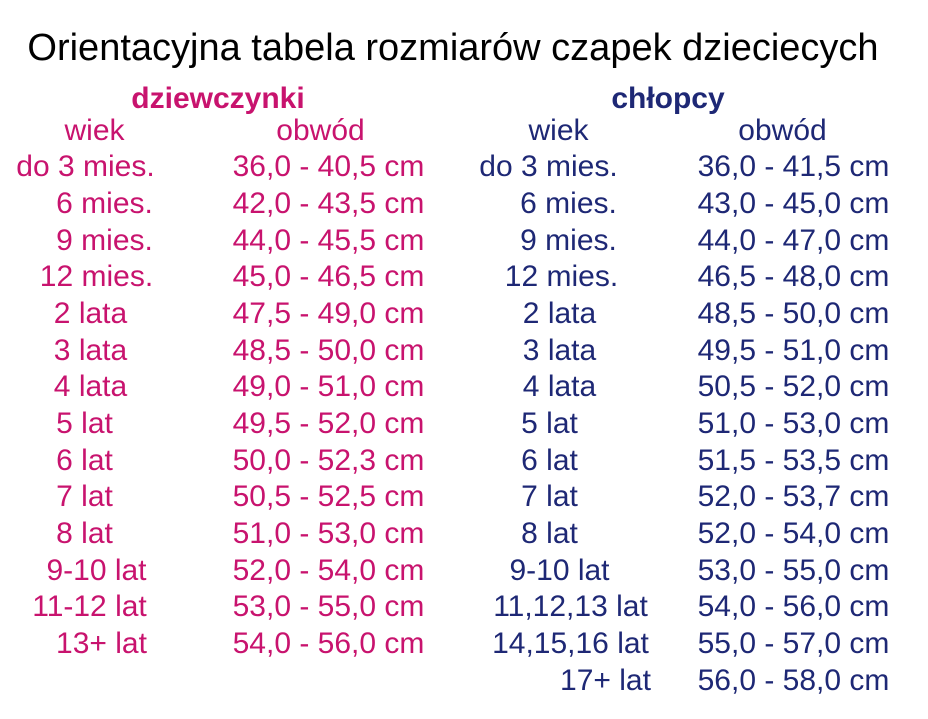 The image size is (928, 719). What do you see at coordinates (696, 644) in the screenshot?
I see `table-row: 14,15,16 lat 55,0 - 57,0 cm` at bounding box center [696, 644].